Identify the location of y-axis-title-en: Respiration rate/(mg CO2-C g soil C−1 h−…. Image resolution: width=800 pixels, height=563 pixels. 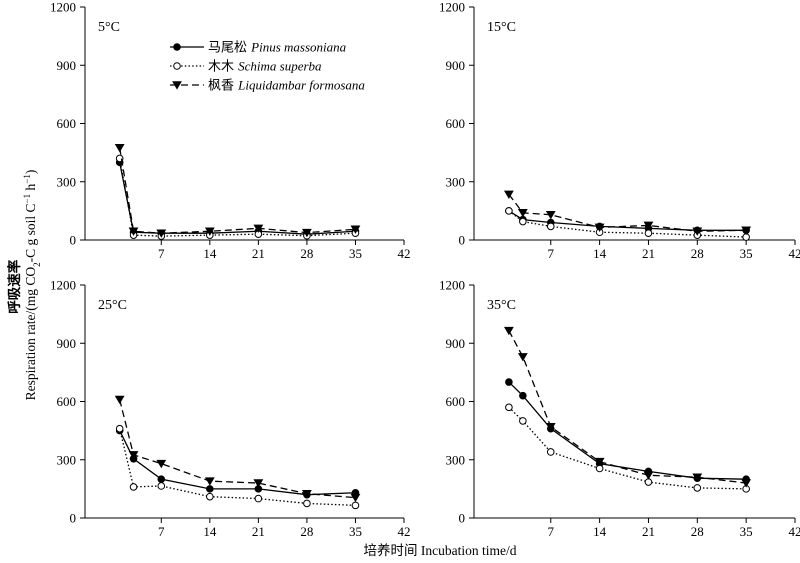
(32, 285).